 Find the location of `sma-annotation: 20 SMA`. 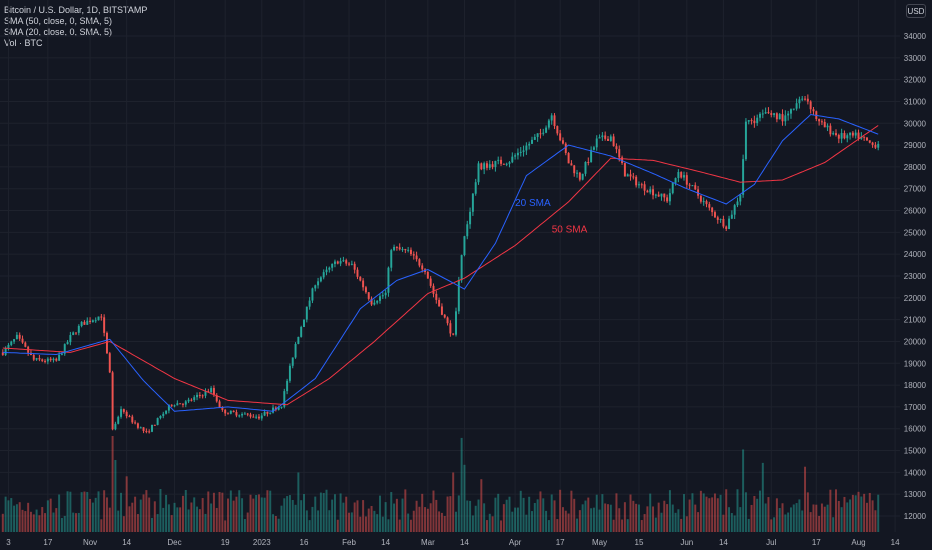

sma-annotation: 20 SMA is located at coordinates (533, 203).